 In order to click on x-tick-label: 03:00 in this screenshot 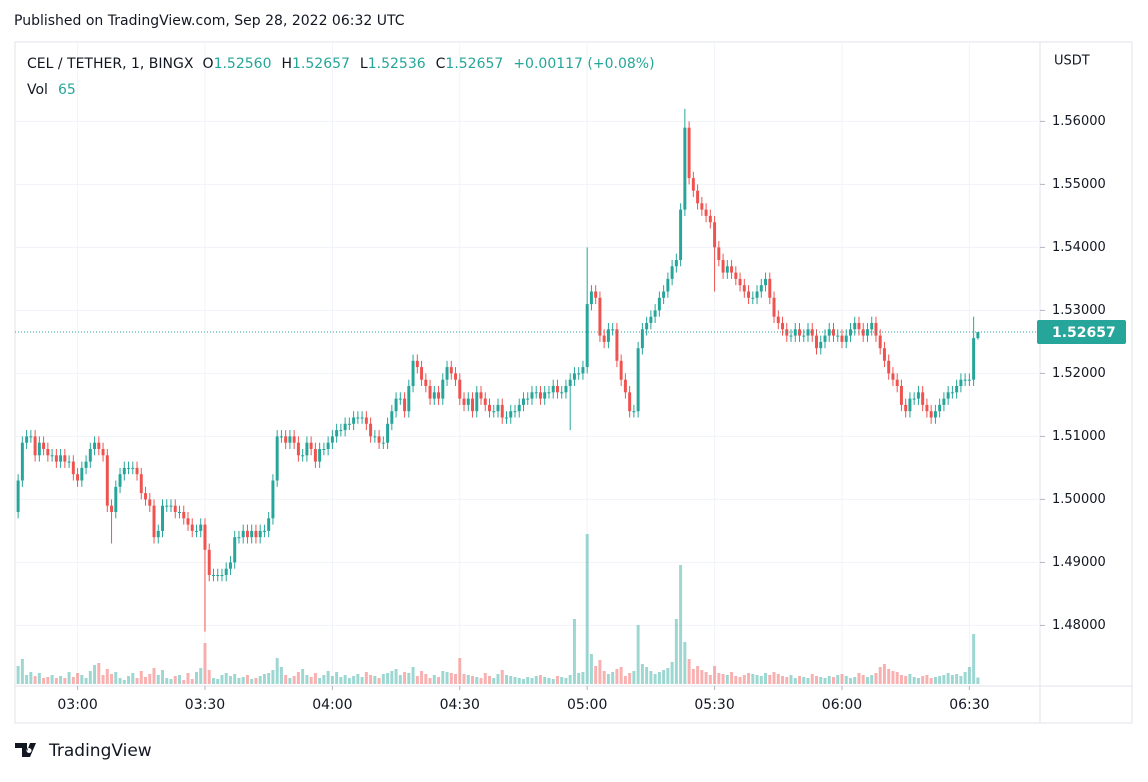, I will do `click(77, 705)`.